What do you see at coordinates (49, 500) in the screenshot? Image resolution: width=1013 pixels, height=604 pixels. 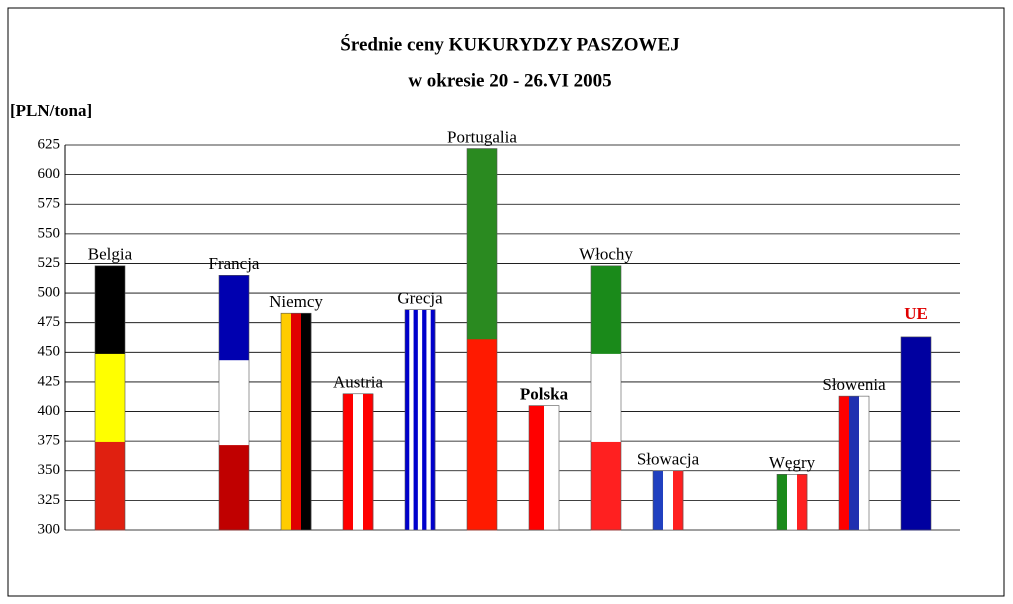 I see `y-tick-label: 325` at bounding box center [49, 500].